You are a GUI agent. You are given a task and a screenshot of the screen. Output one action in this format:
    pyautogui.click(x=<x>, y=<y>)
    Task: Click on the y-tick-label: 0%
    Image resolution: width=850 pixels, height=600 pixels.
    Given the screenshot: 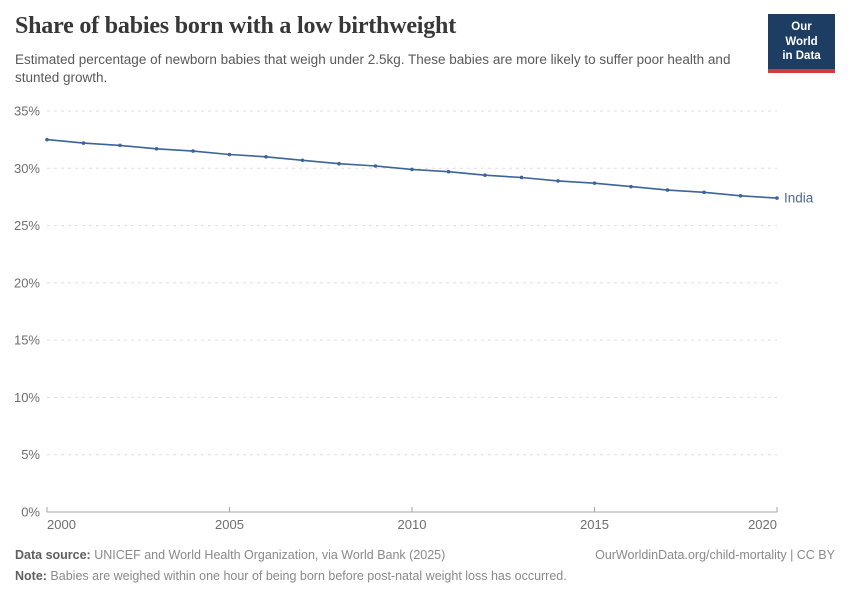 What is the action you would take?
    pyautogui.click(x=30, y=512)
    